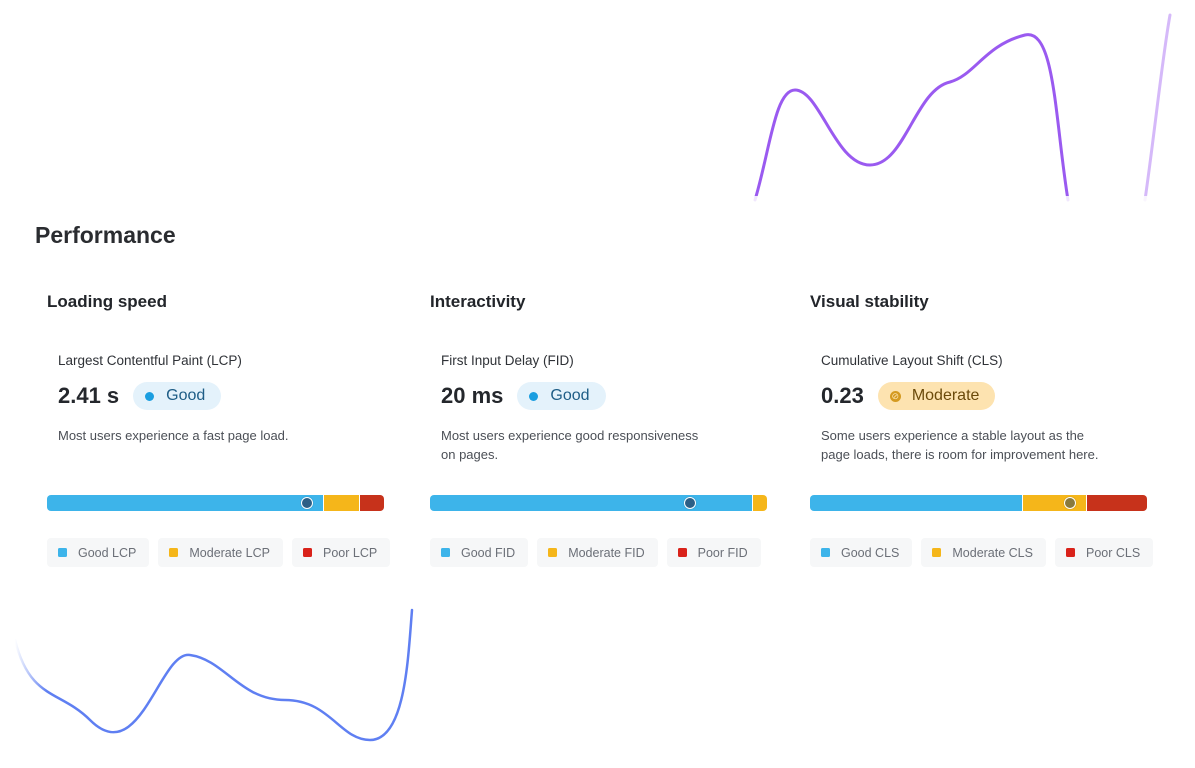  What do you see at coordinates (107, 301) in the screenshot?
I see `card-title: Loading speed` at bounding box center [107, 301].